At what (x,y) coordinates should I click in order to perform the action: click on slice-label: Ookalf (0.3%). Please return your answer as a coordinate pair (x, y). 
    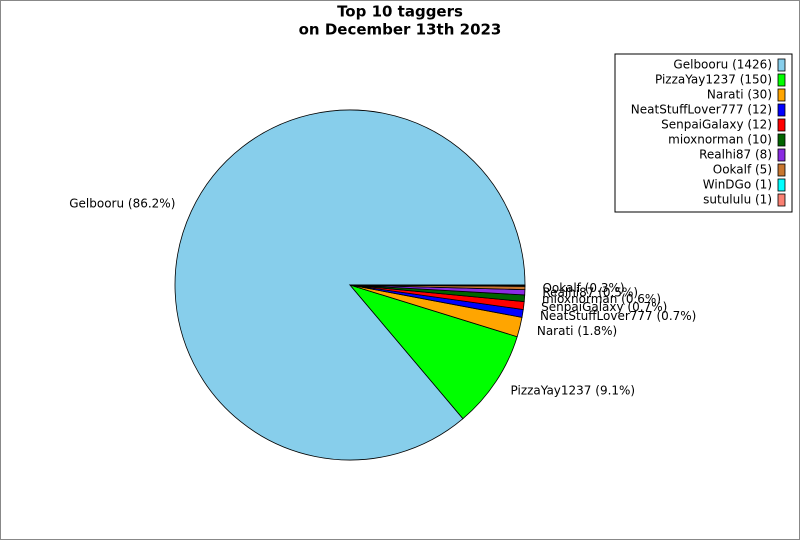
    Looking at the image, I should click on (583, 288).